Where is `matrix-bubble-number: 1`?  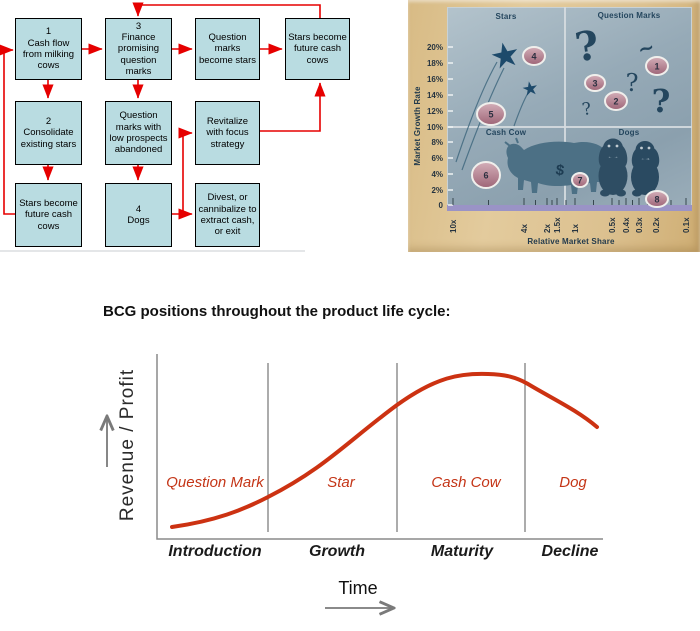 matrix-bubble-number: 1 is located at coordinates (656, 67).